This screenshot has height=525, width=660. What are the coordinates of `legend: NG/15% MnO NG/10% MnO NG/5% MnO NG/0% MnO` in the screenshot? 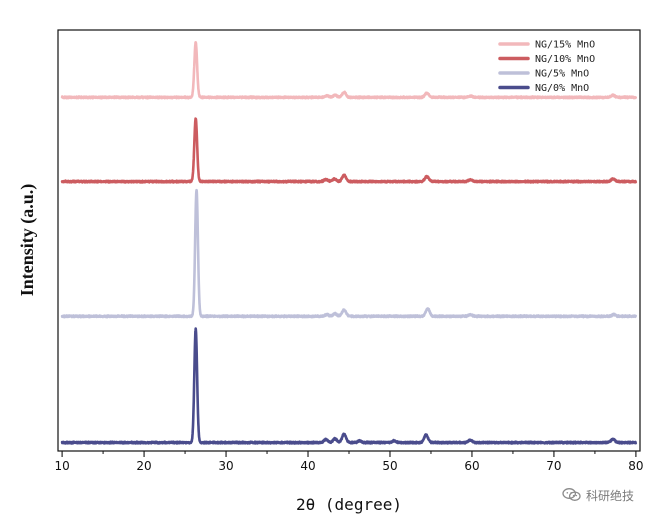 It's located at (546, 67).